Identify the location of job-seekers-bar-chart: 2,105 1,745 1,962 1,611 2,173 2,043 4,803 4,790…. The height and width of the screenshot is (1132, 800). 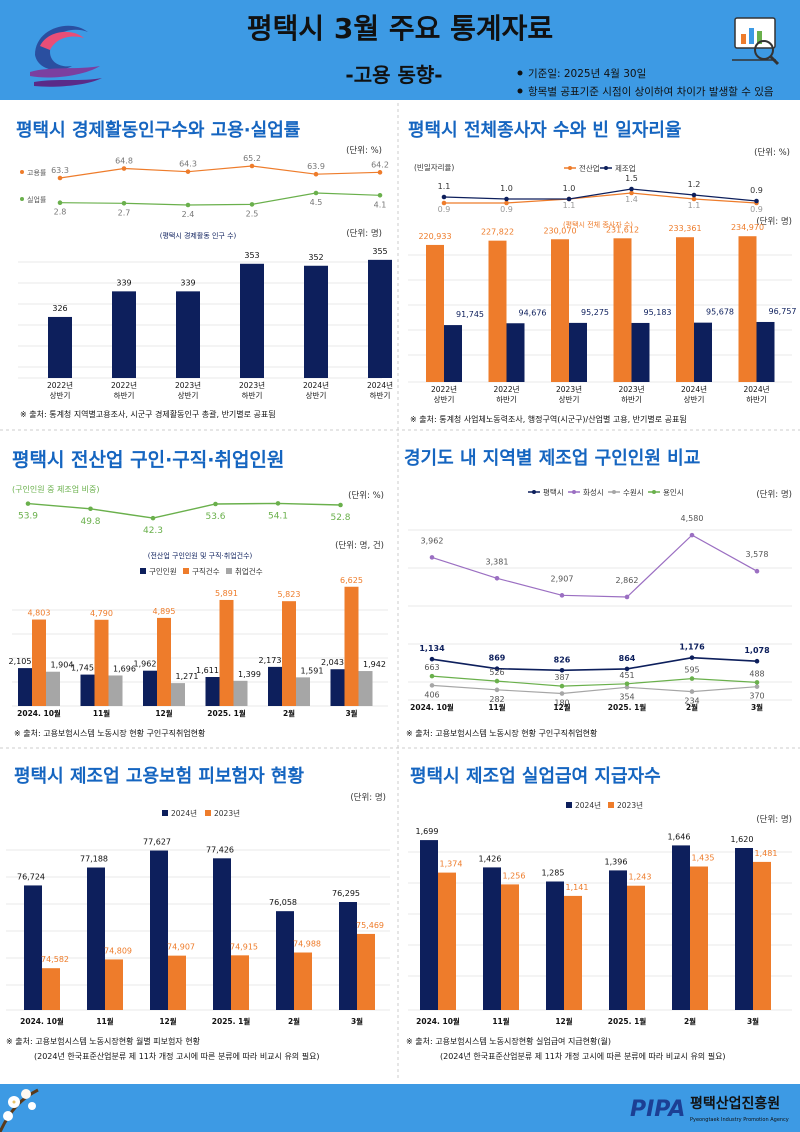
(198, 647).